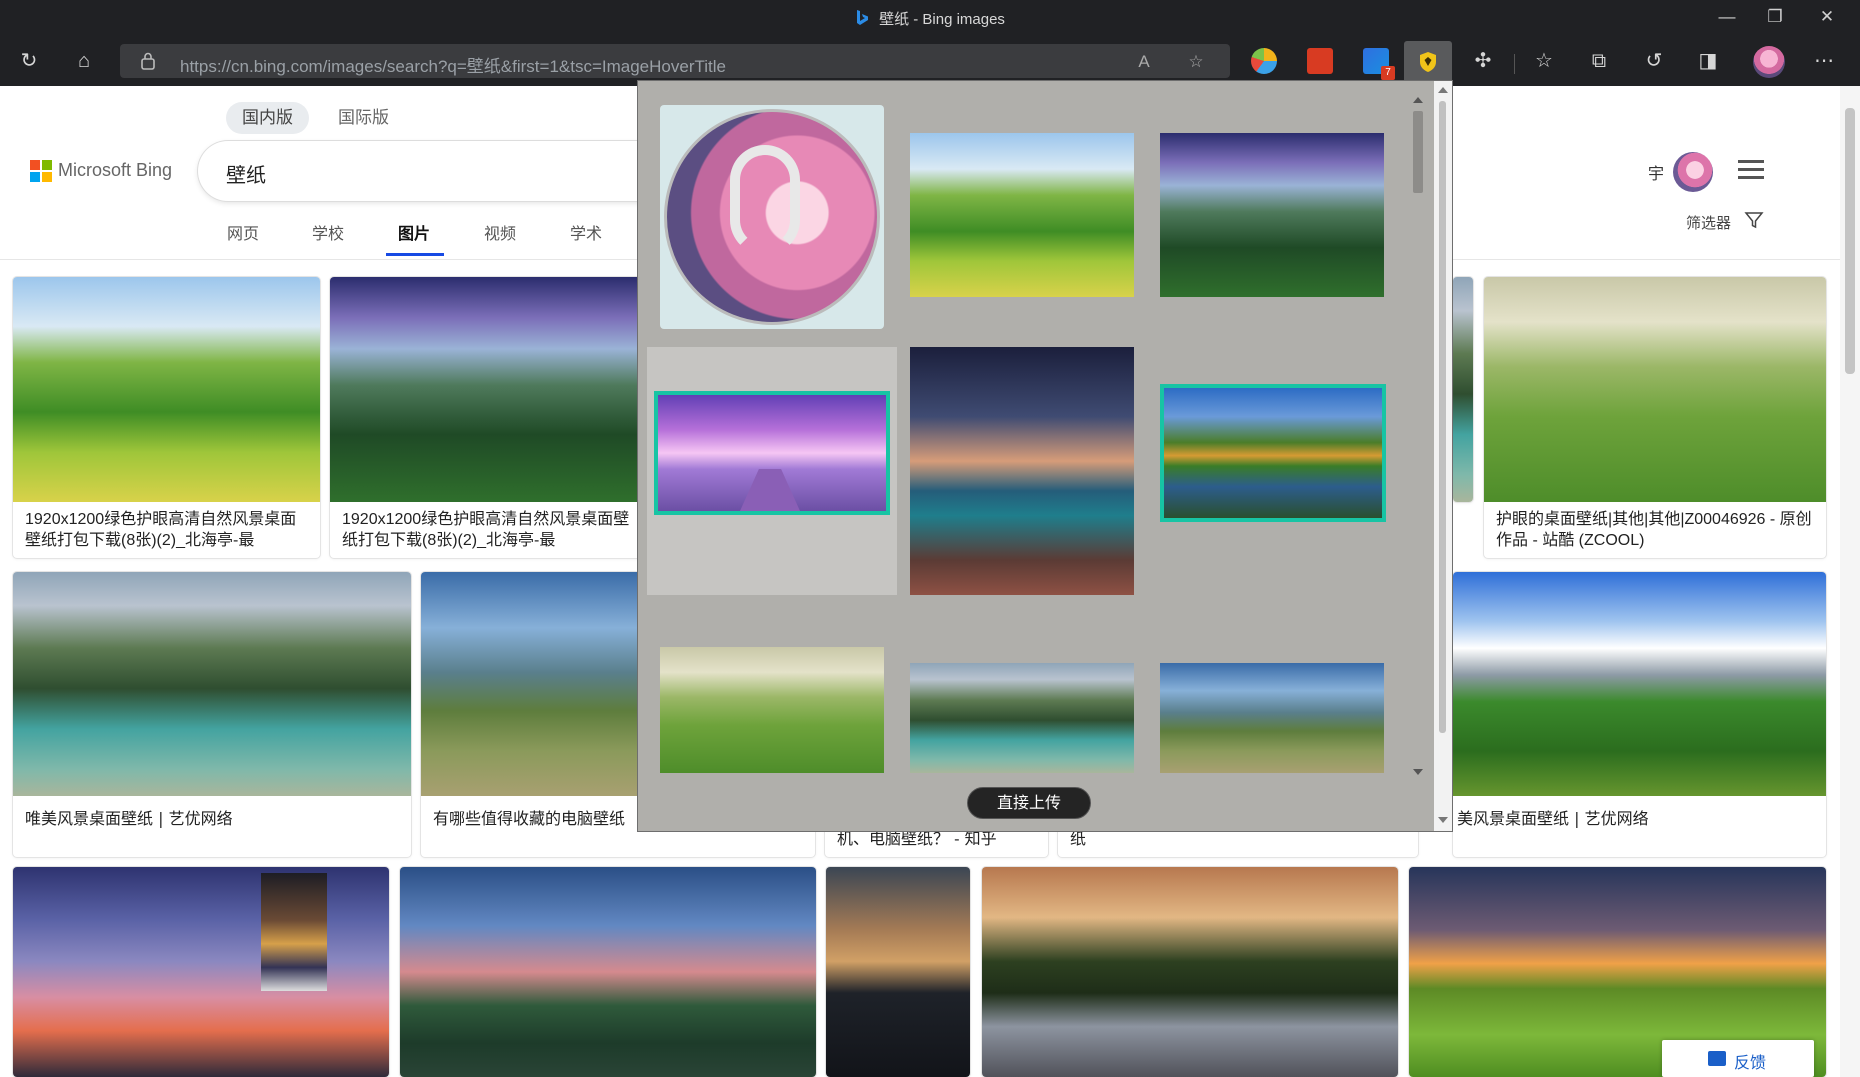  I want to click on result-tile-partial, so click(1463, 389).